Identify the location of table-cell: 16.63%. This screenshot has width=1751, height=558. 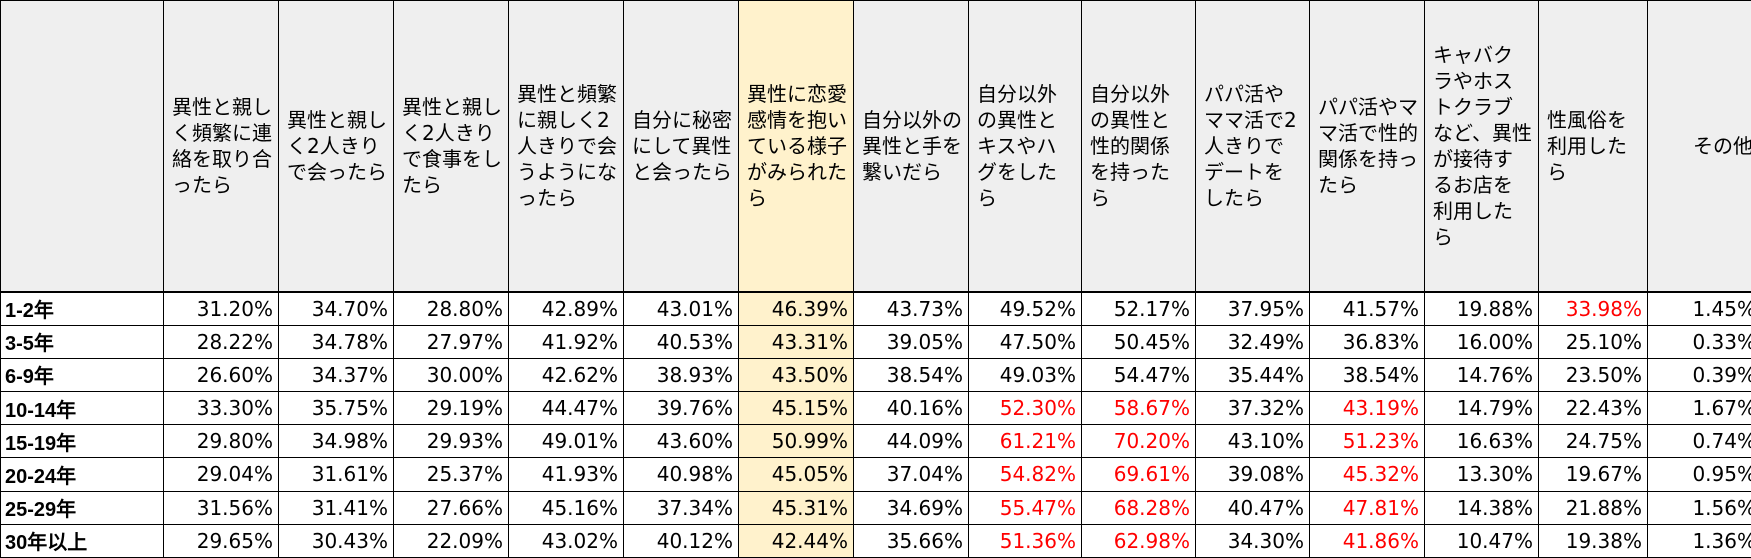
(1481, 441).